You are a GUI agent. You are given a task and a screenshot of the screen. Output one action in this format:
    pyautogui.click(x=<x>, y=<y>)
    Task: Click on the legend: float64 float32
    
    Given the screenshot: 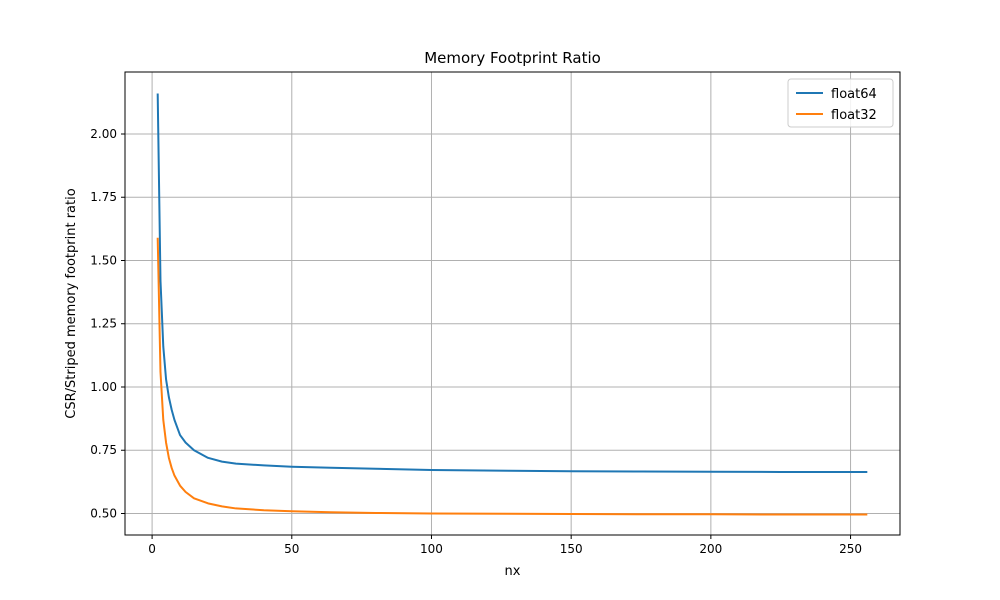 What is the action you would take?
    pyautogui.click(x=840, y=103)
    